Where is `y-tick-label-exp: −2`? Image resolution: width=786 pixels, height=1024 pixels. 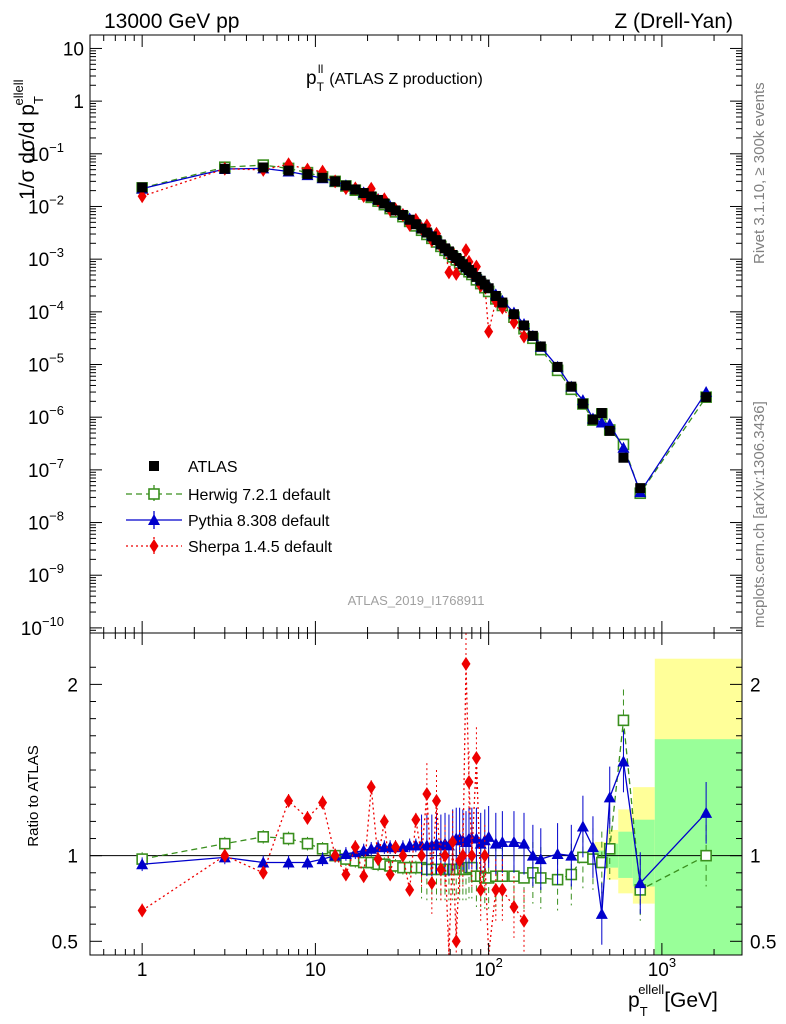
y-tick-label-exp: −2 is located at coordinates (56, 199).